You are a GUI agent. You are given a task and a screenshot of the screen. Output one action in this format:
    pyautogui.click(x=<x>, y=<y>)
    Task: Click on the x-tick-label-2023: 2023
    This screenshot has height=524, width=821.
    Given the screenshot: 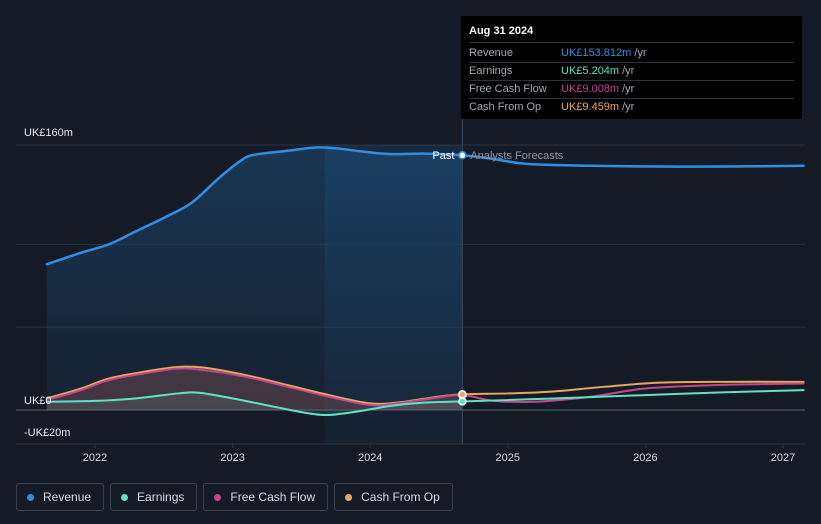 What is the action you would take?
    pyautogui.click(x=232, y=458)
    